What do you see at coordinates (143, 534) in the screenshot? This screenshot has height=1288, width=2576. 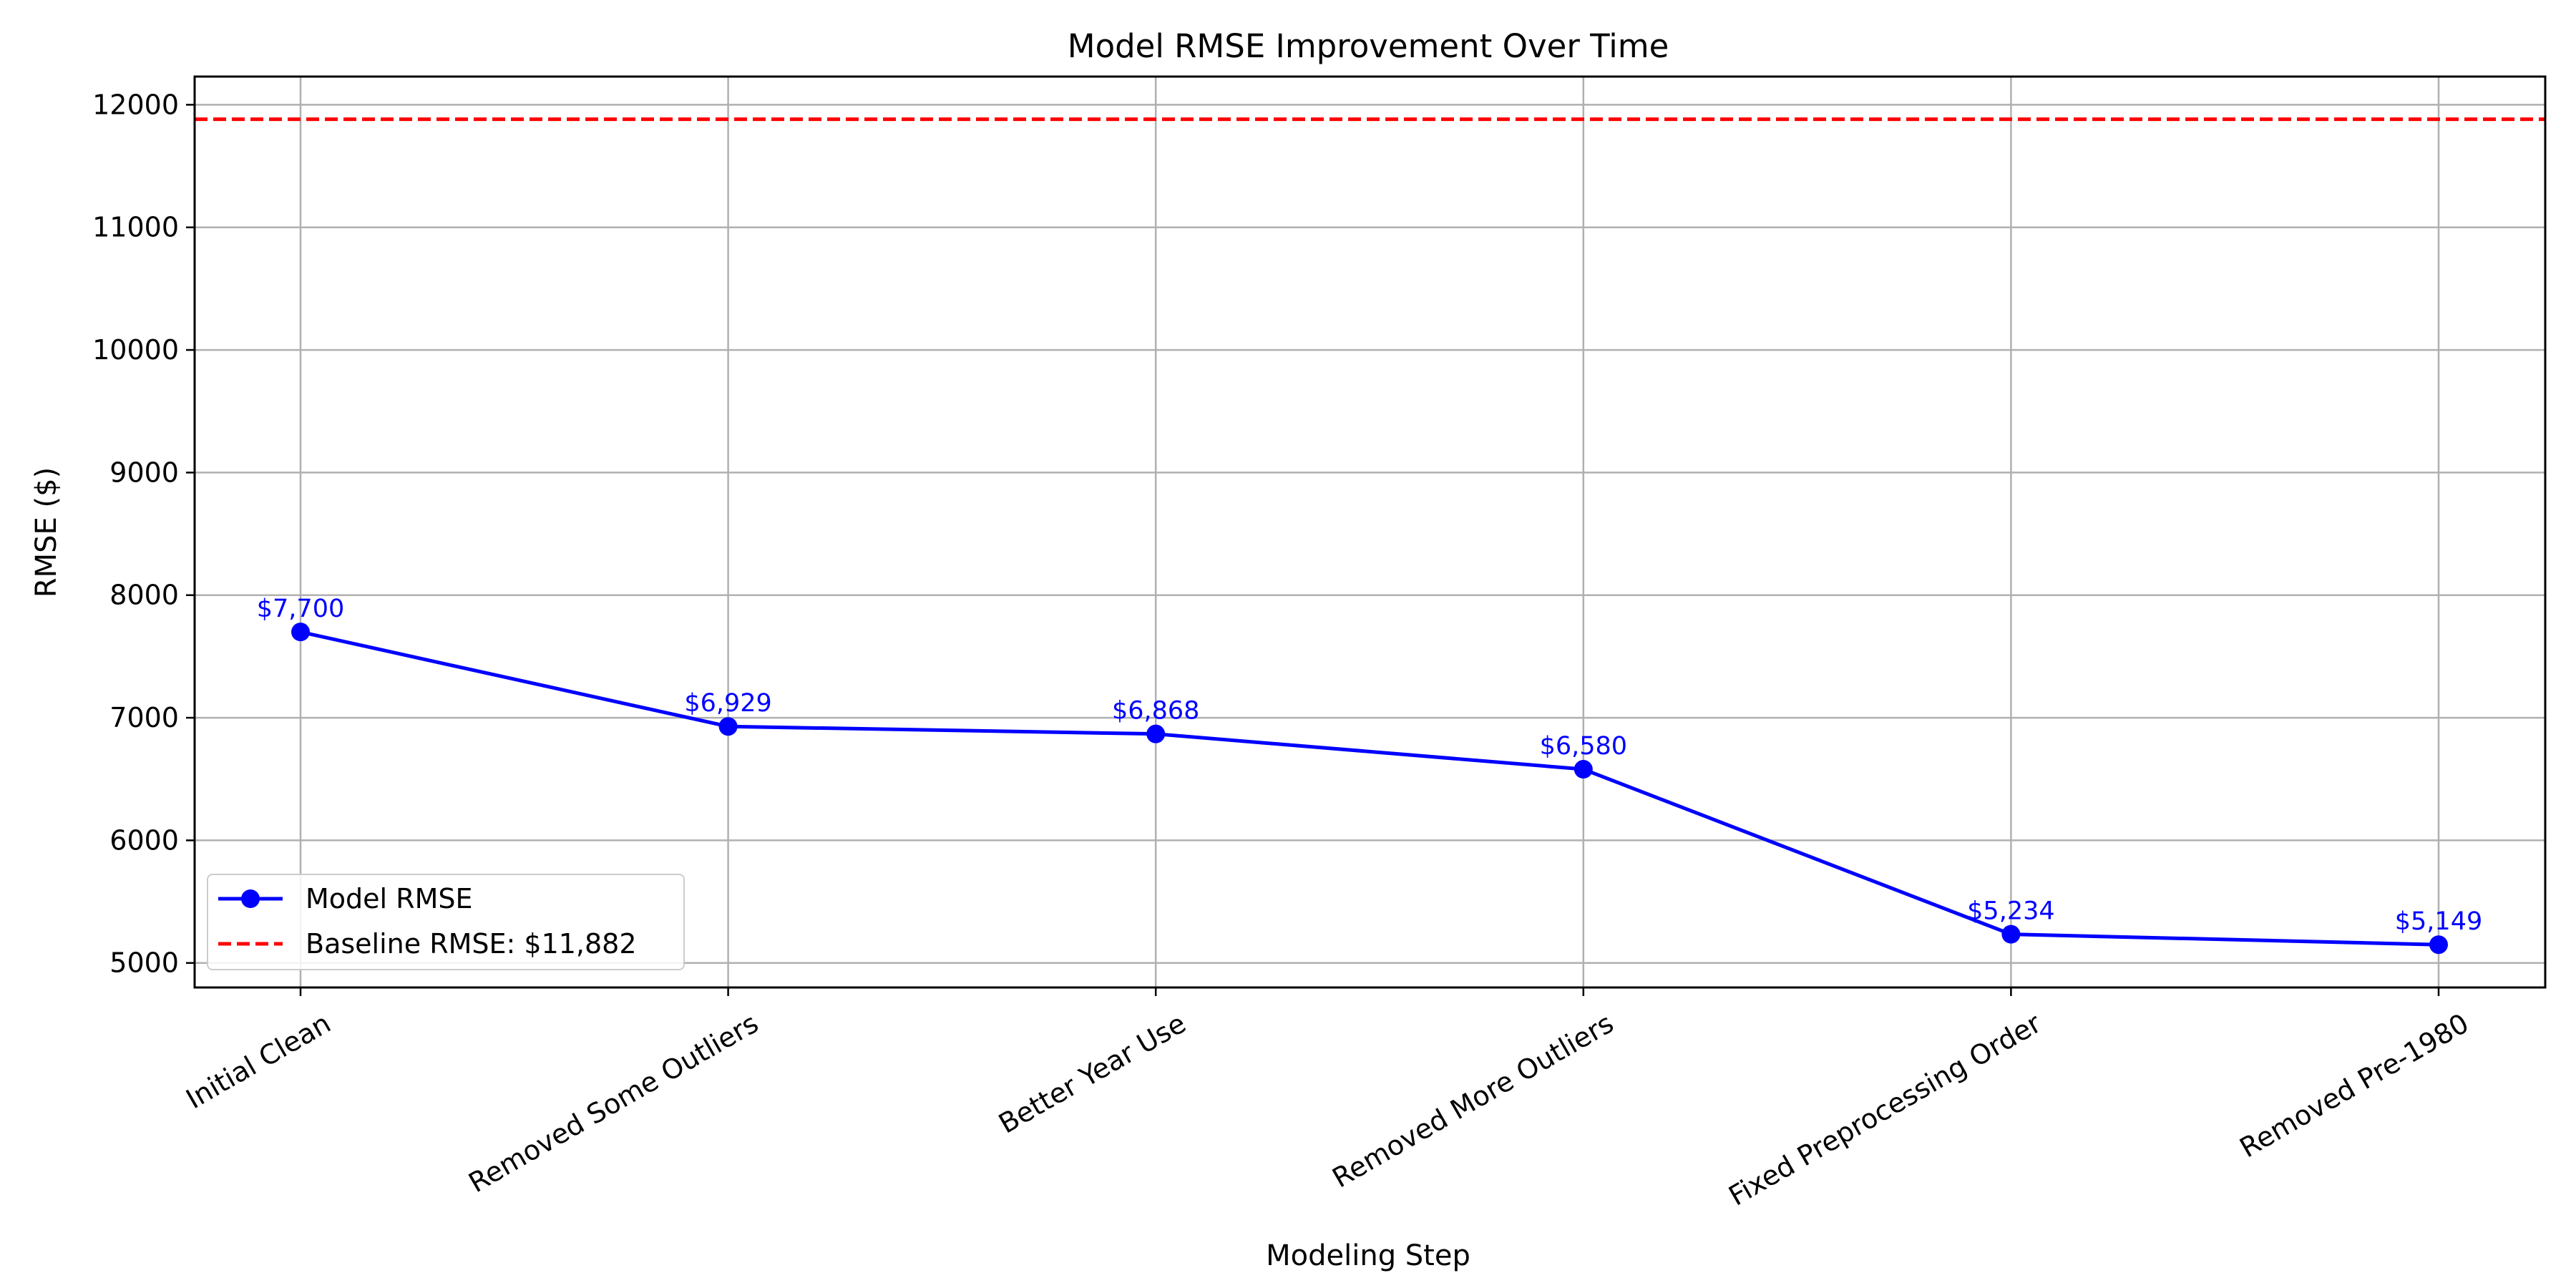 I see `y-axis-ticks: 5000 6000 7000 8000 9000 10000 11000 12000` at bounding box center [143, 534].